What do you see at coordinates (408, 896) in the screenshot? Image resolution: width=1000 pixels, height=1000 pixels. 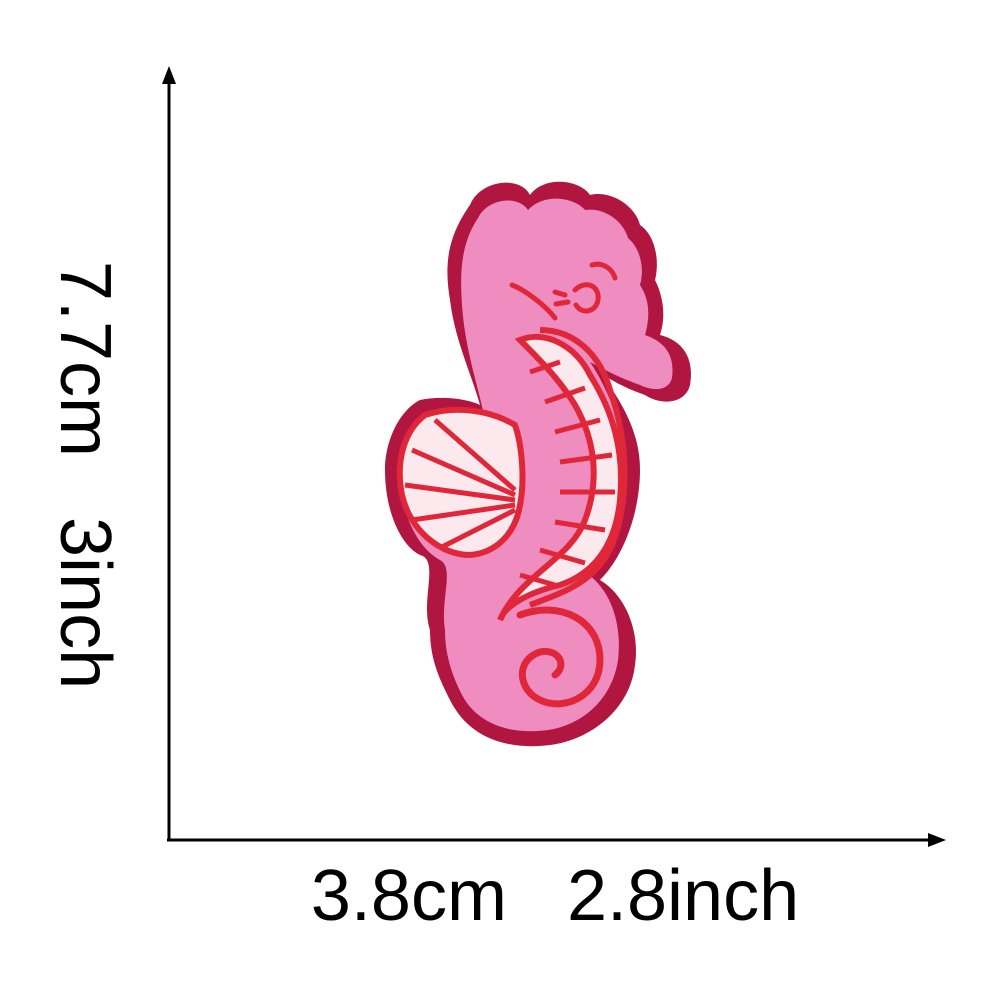 I see `width-cm: 3.8cm` at bounding box center [408, 896].